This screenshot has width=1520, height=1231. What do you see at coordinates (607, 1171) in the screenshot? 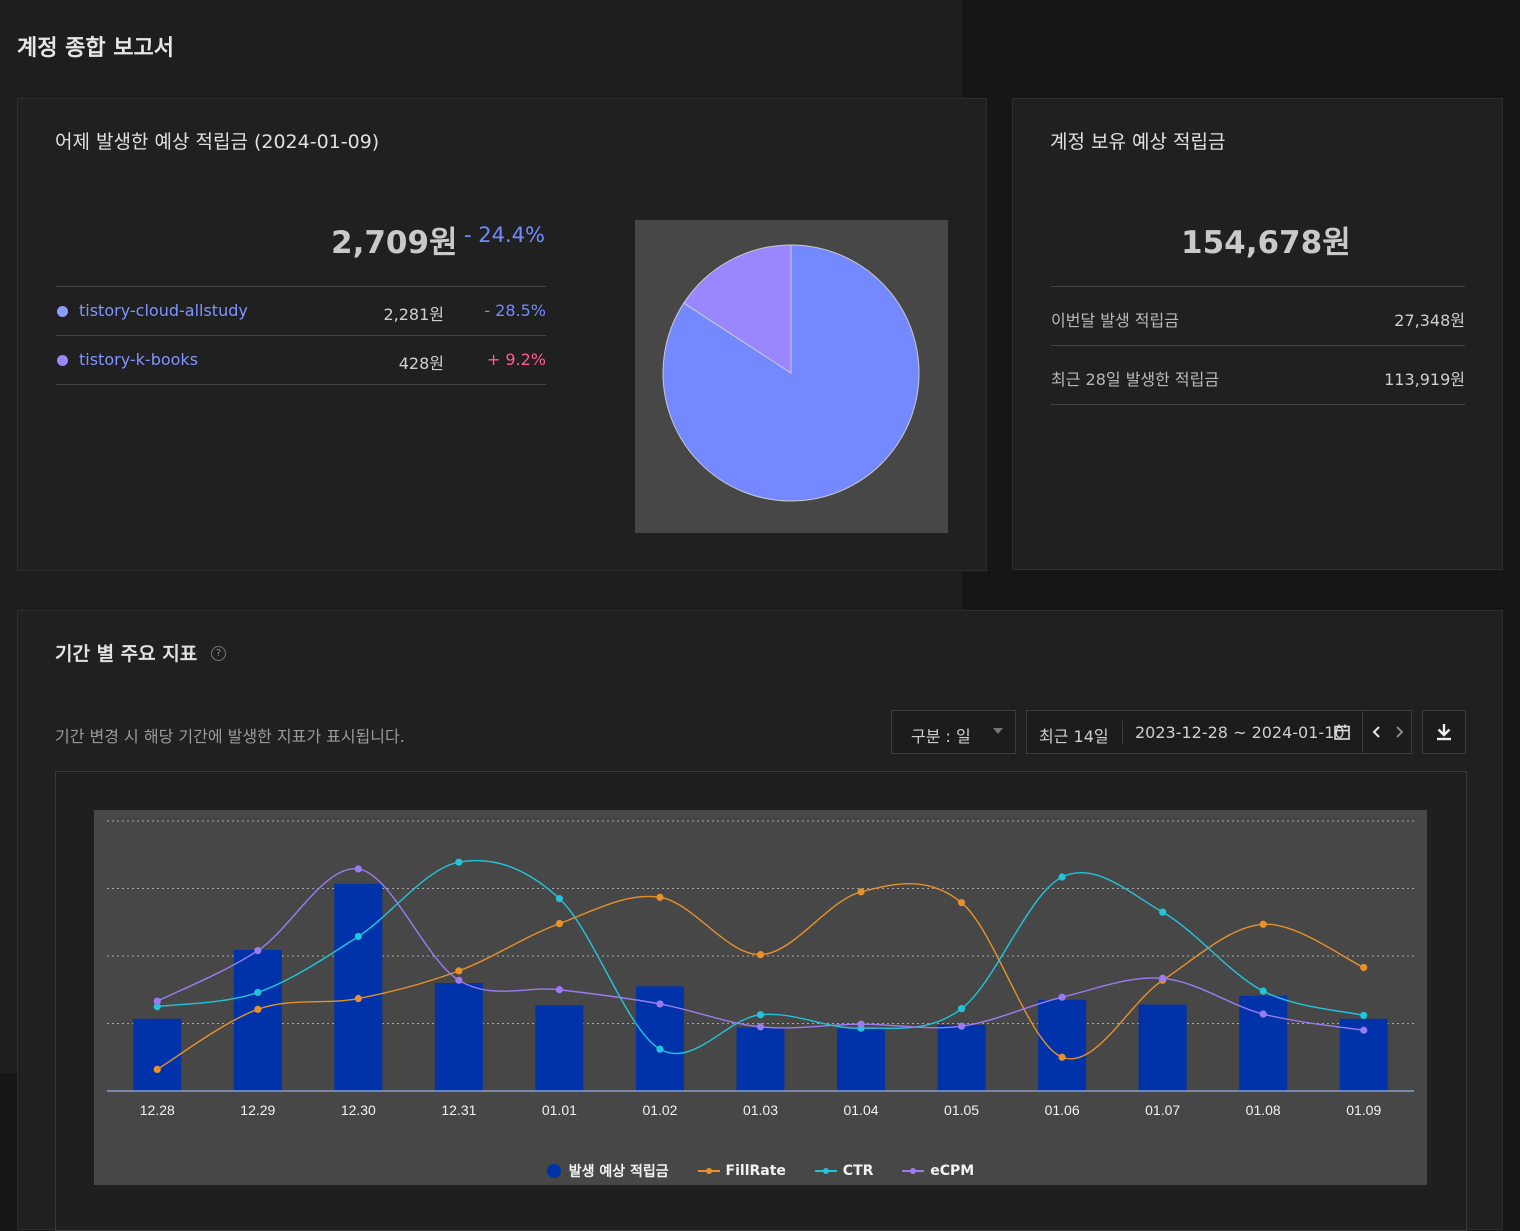
I see `legend-item: 발생 예상 적립금` at bounding box center [607, 1171].